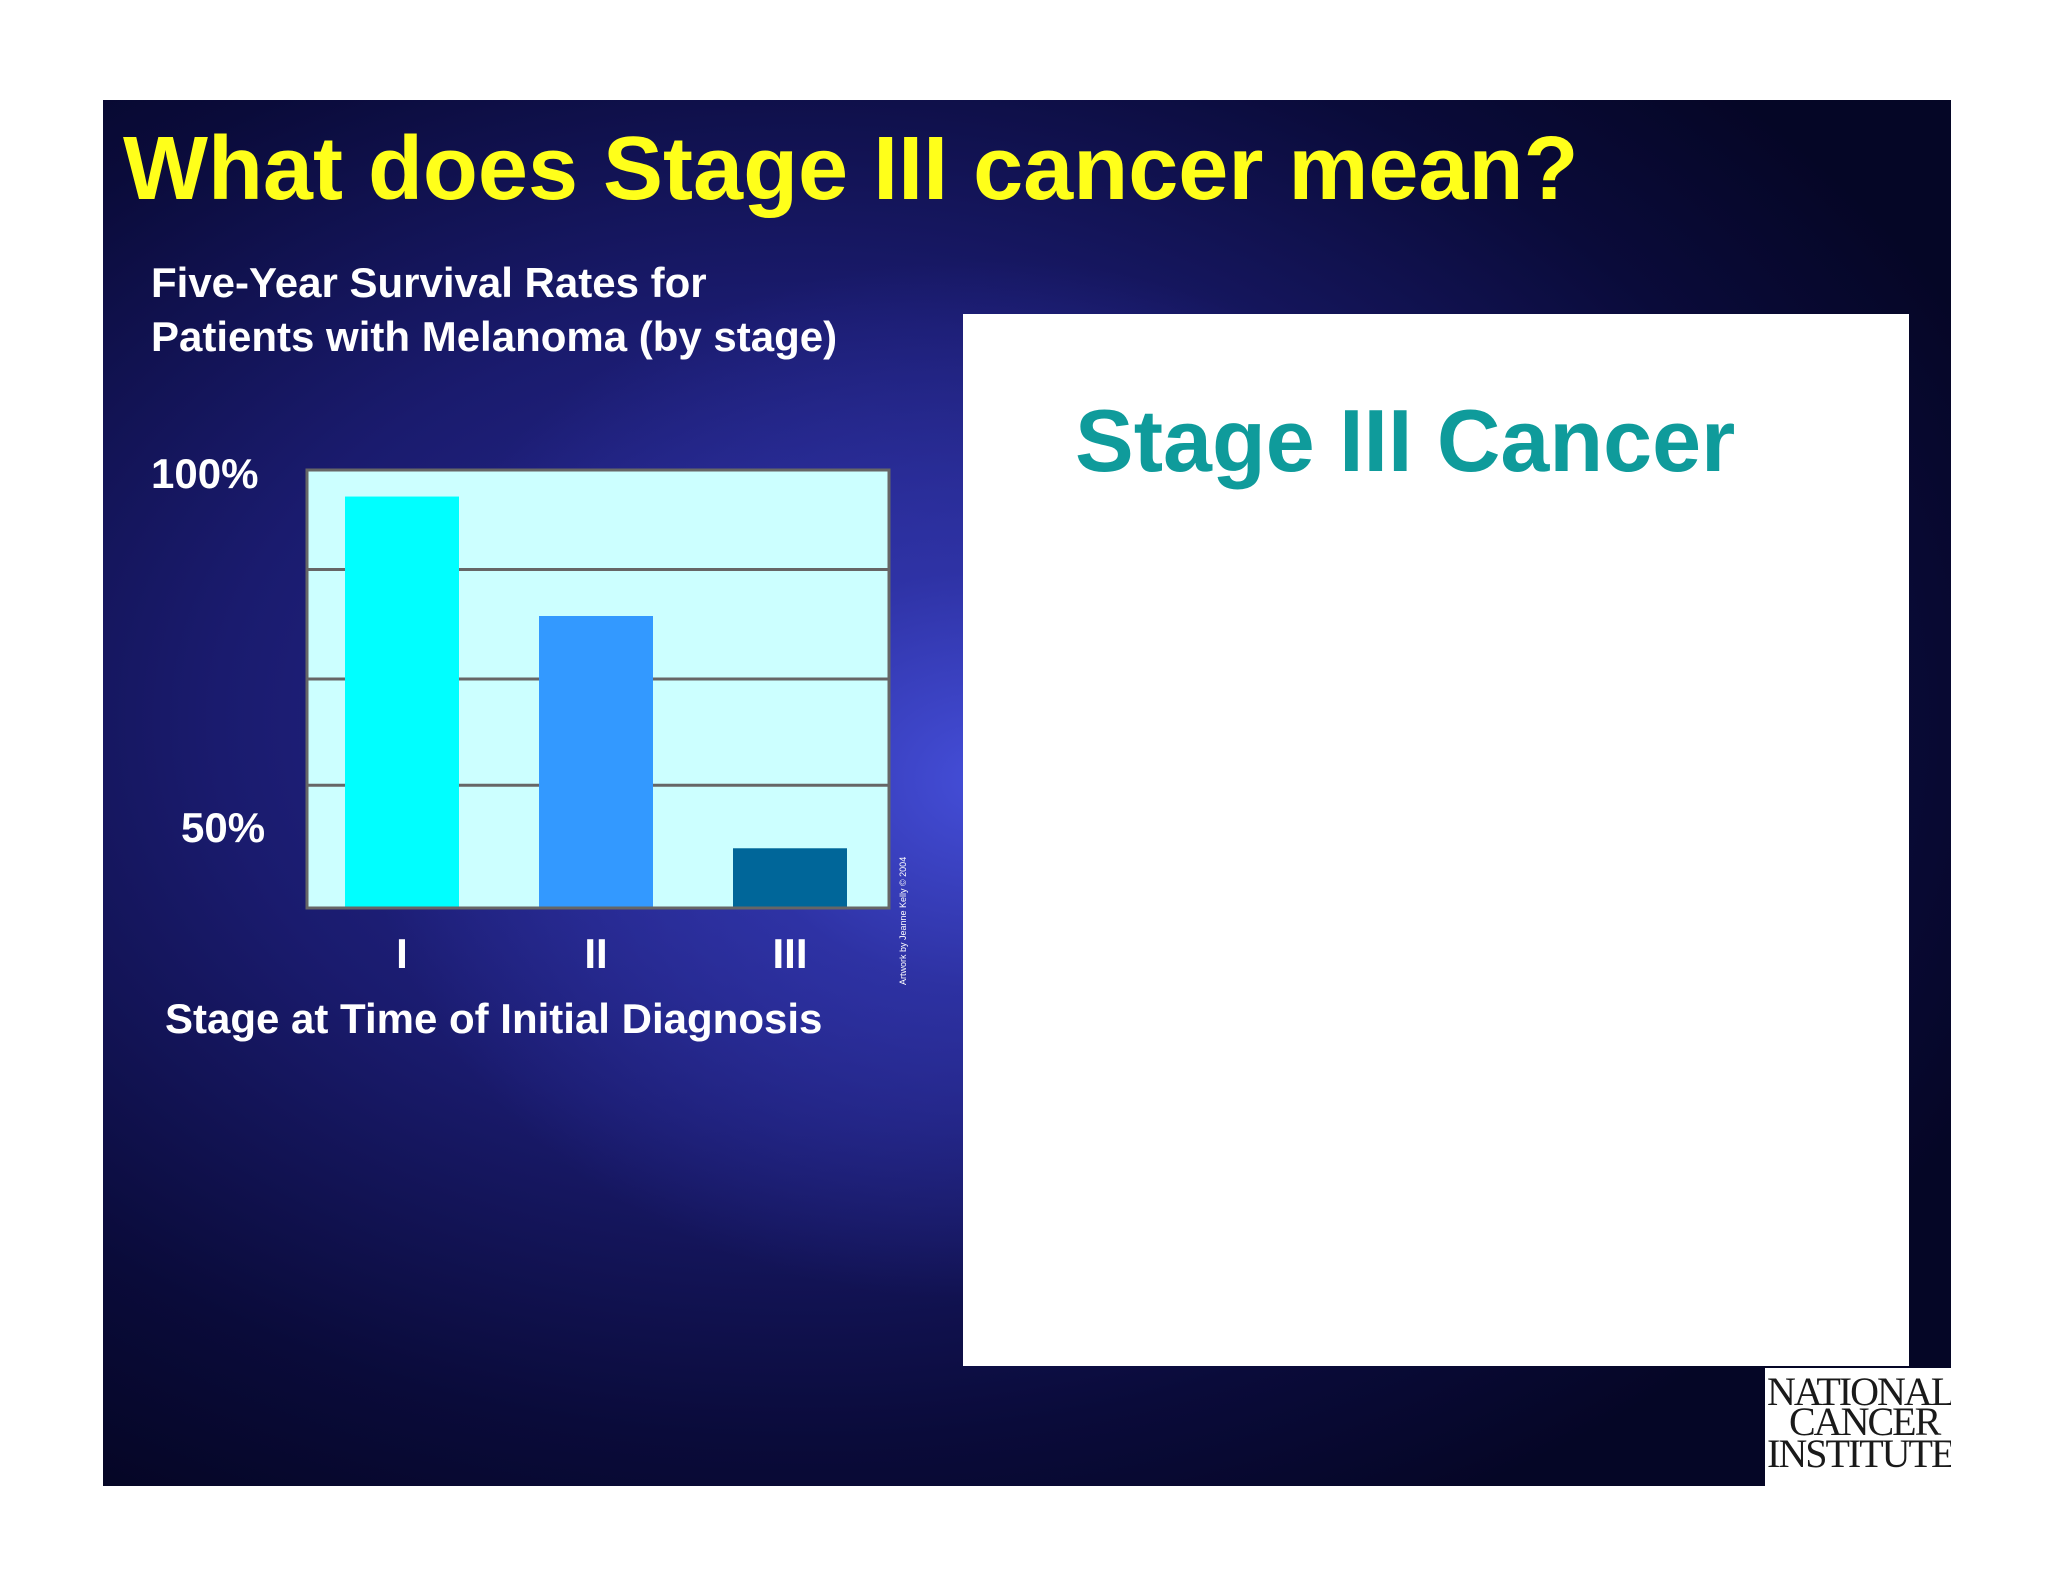 The image size is (2048, 1582). Describe the element at coordinates (595, 953) in the screenshot. I see `x-tick-label-ii: II` at that location.